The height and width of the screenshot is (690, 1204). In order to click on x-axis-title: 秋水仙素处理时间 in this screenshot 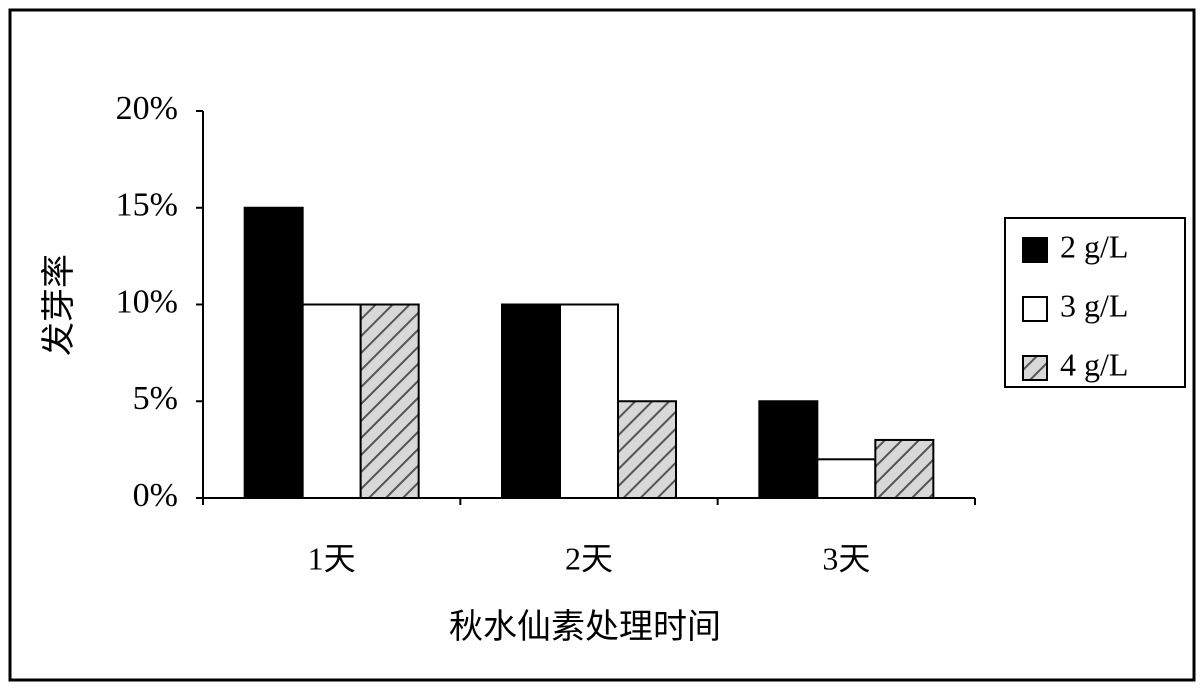, I will do `click(585, 627)`.